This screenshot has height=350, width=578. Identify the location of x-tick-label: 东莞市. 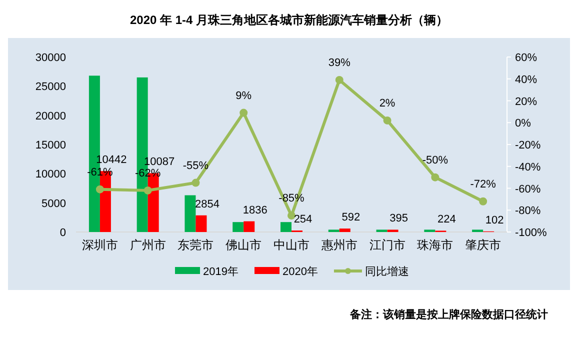
(196, 245).